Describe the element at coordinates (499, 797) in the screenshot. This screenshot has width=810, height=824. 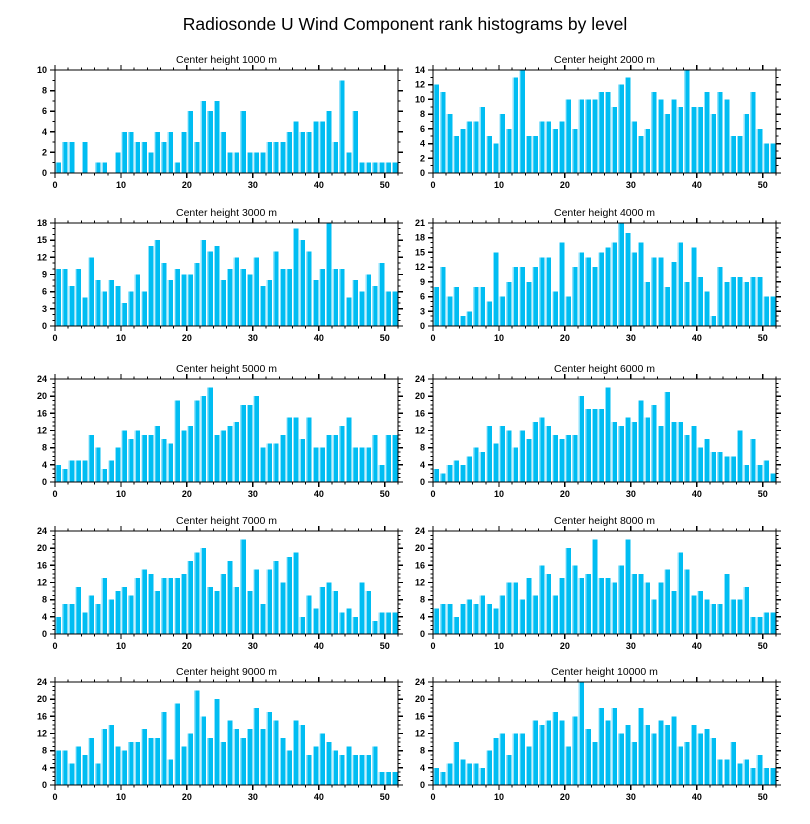
I see `x-tick-label: 10` at that location.